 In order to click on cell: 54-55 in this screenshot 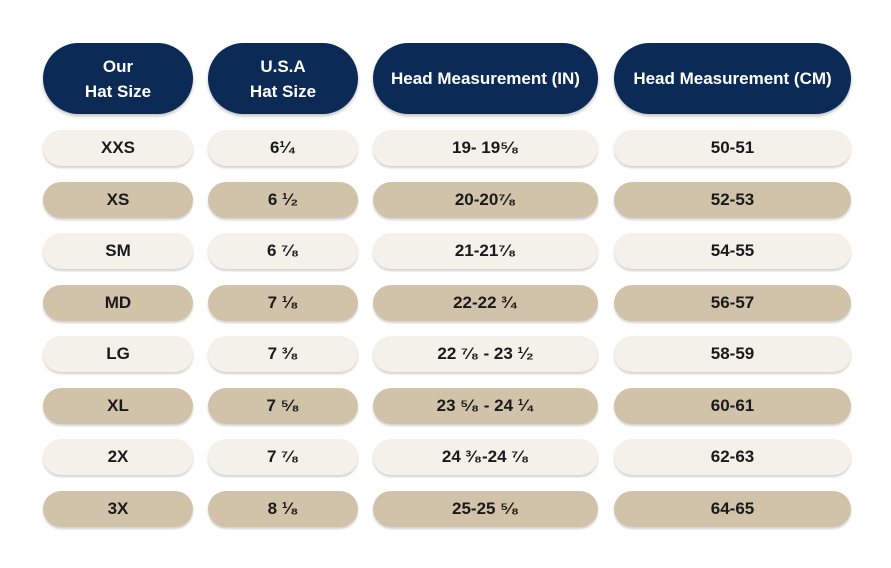, I will do `click(732, 251)`.